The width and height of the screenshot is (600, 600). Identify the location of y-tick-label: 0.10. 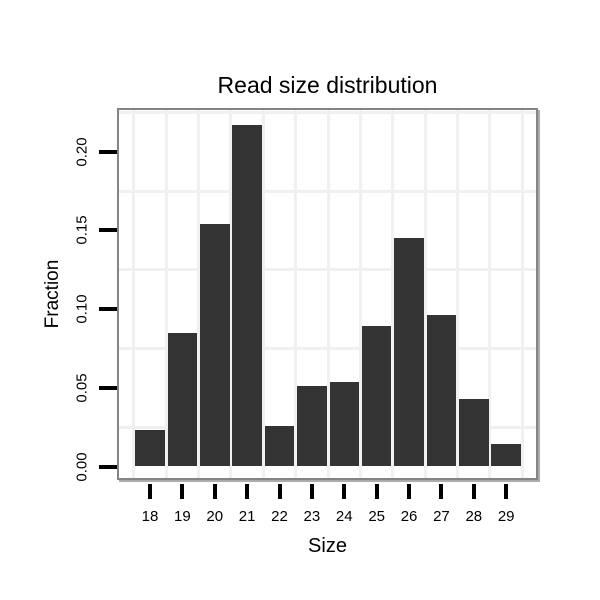
(82, 309).